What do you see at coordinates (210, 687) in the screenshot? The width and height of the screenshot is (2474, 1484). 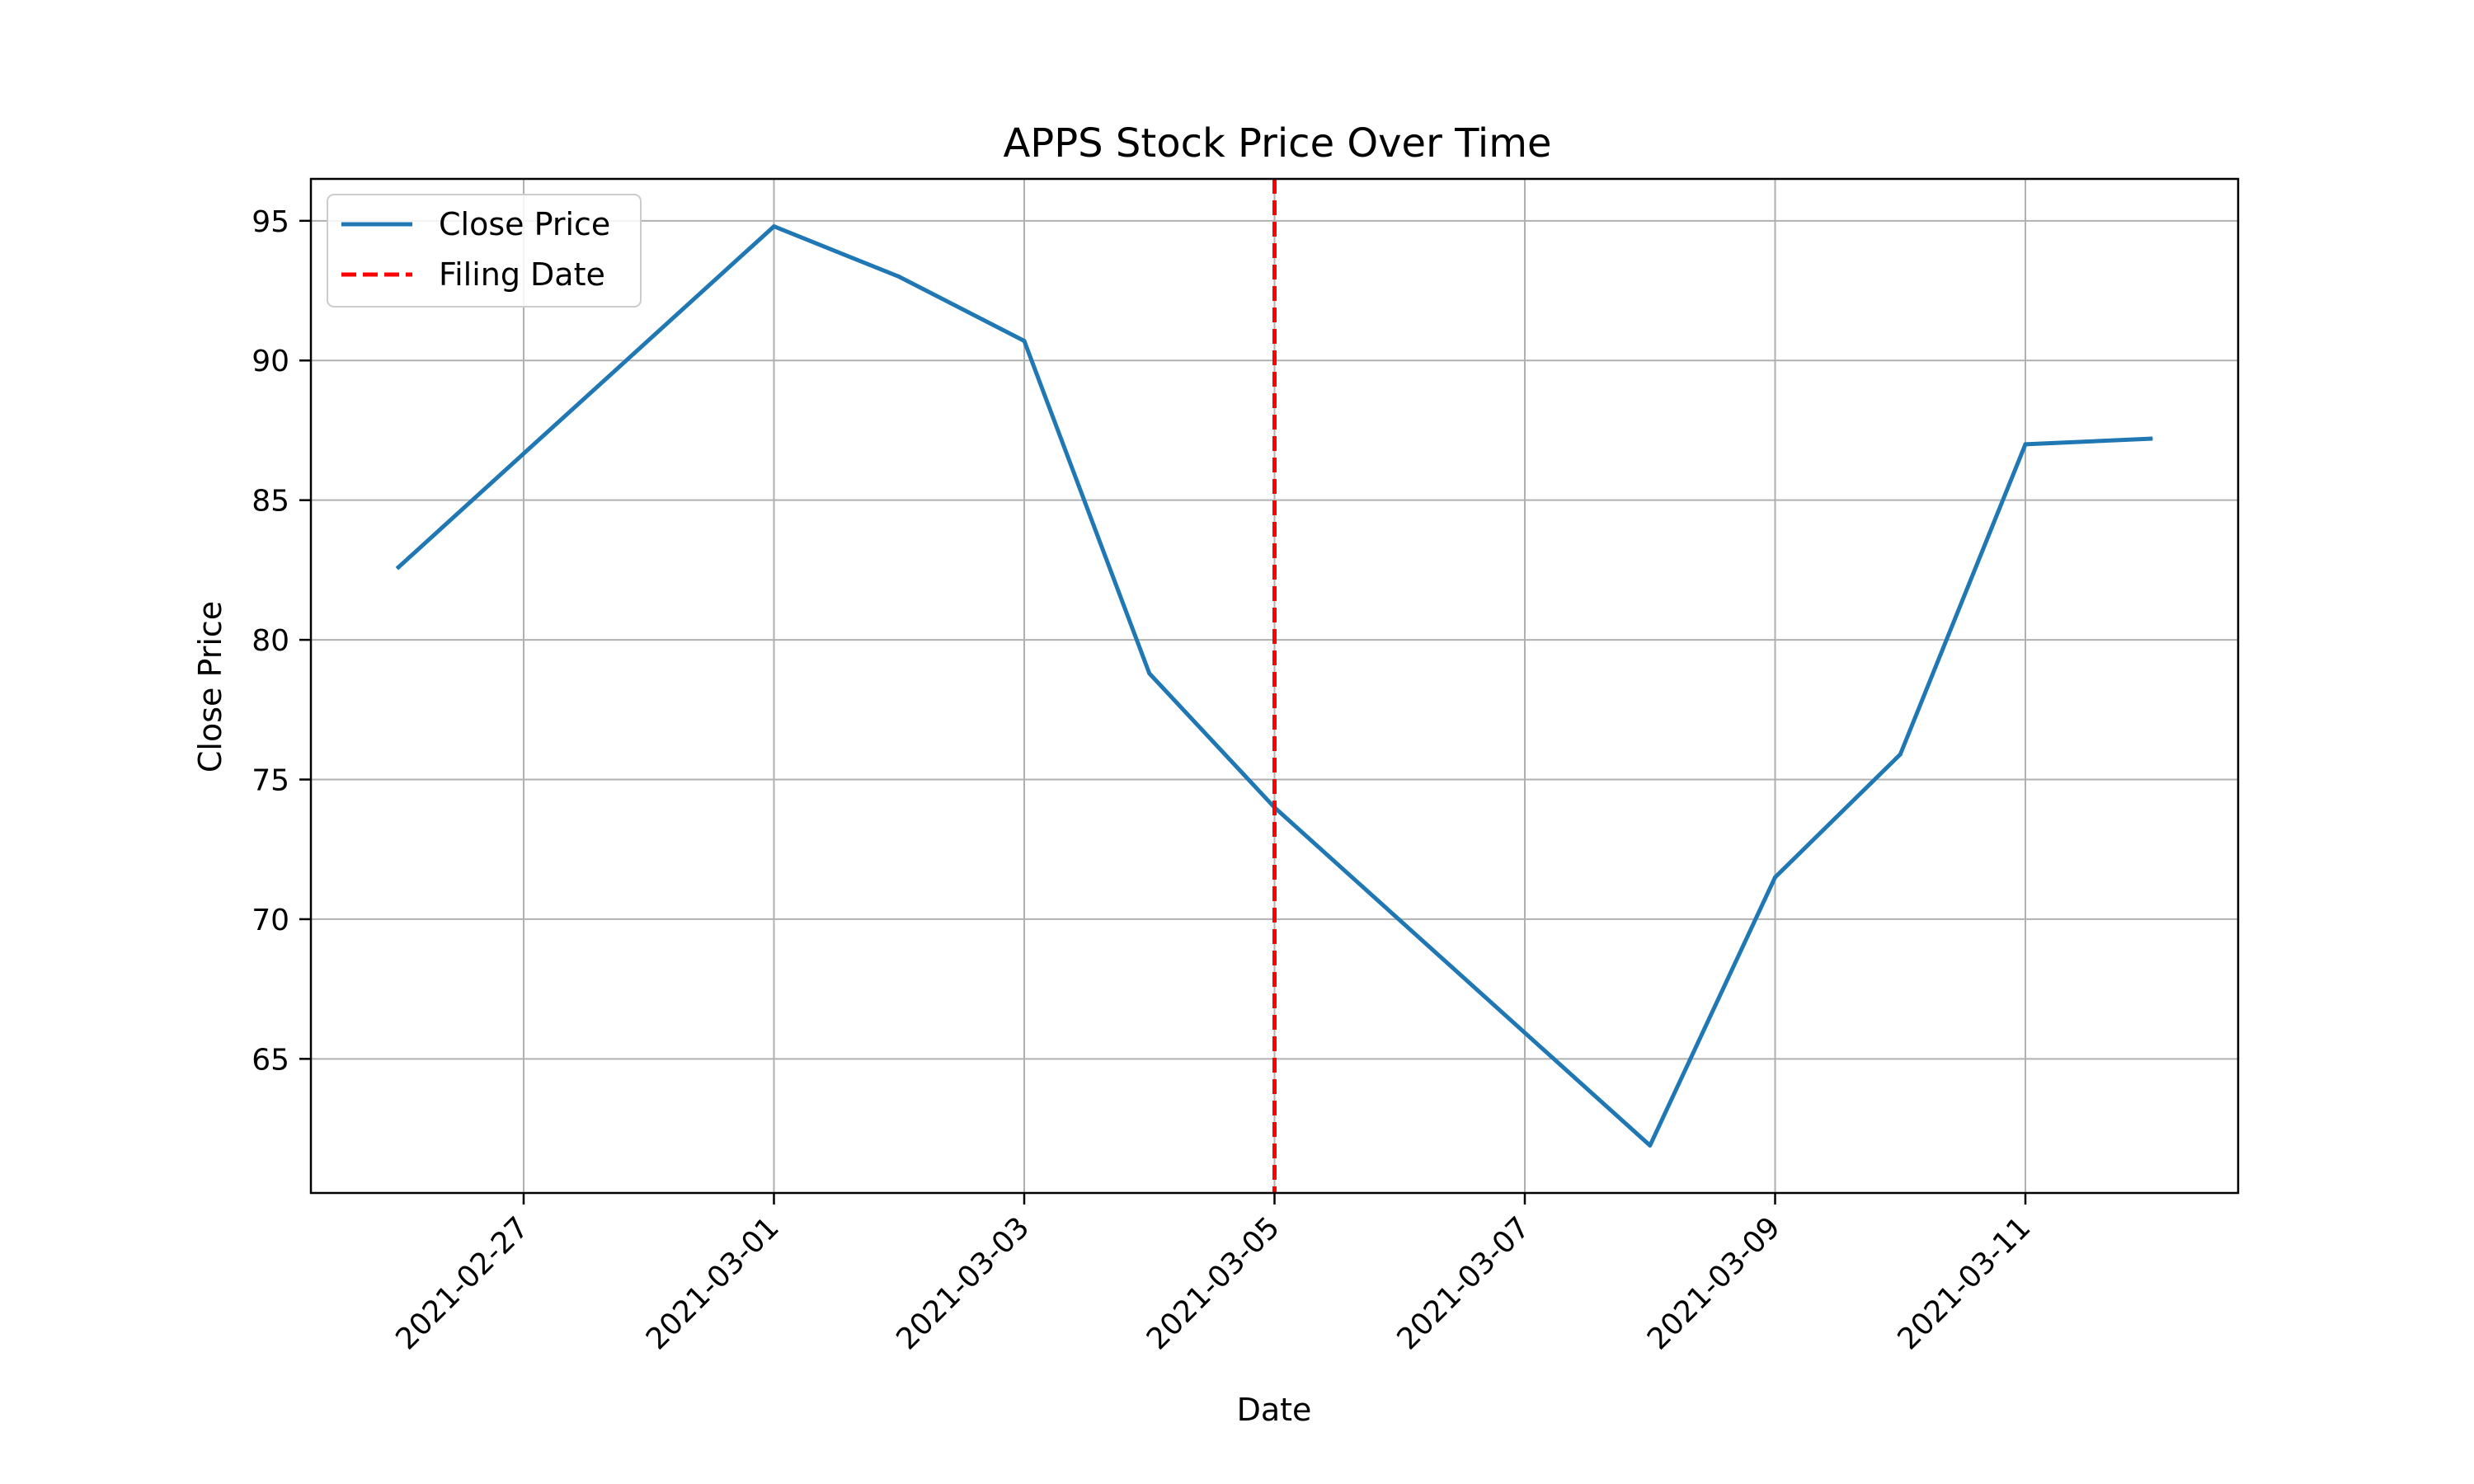 I see `y-axis-label: Close Price` at bounding box center [210, 687].